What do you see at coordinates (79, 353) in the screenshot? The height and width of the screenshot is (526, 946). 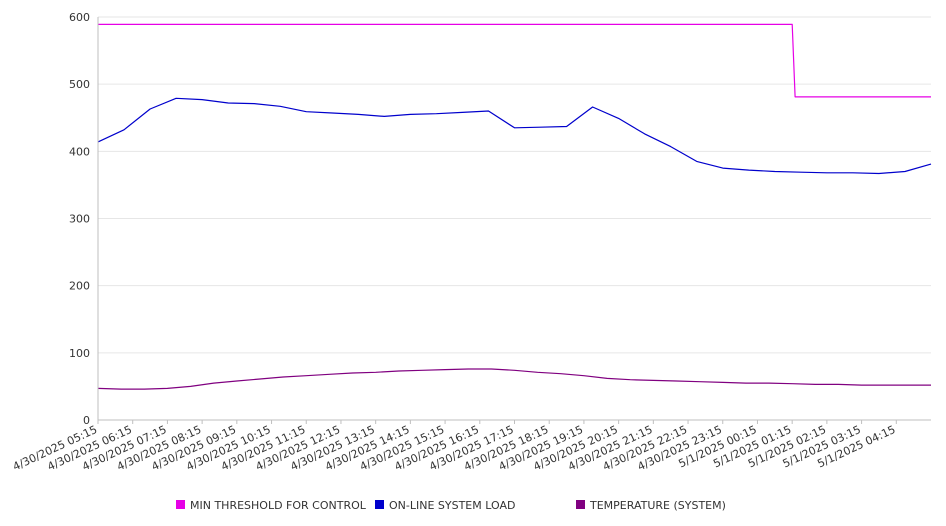 I see `y-tick-label: 100` at bounding box center [79, 353].